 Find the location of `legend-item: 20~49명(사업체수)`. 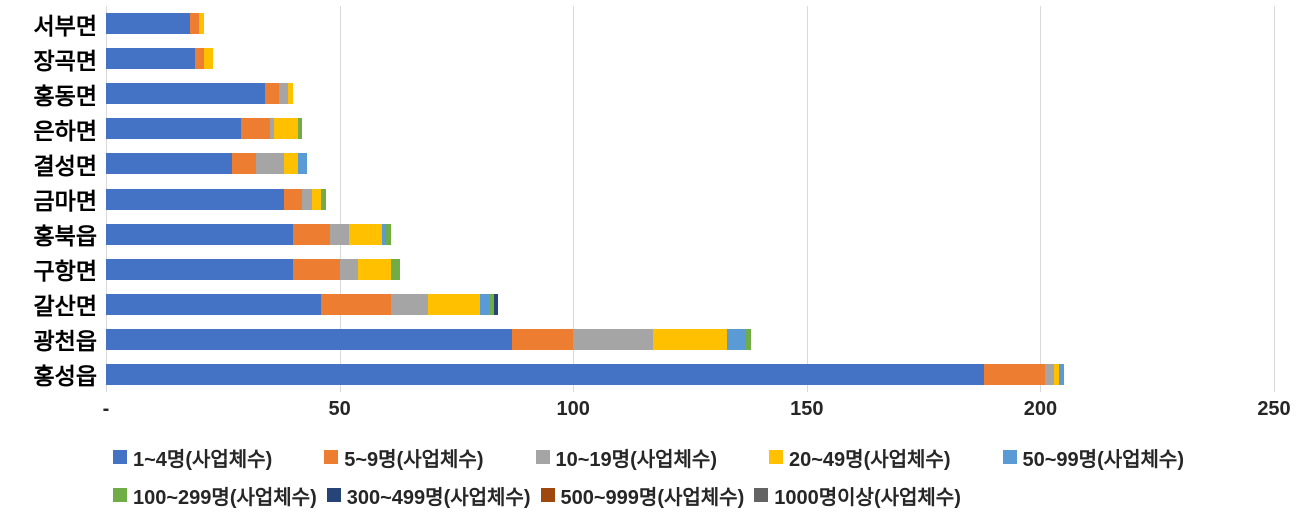

legend-item: 20~49명(사업체수) is located at coordinates (860, 457).